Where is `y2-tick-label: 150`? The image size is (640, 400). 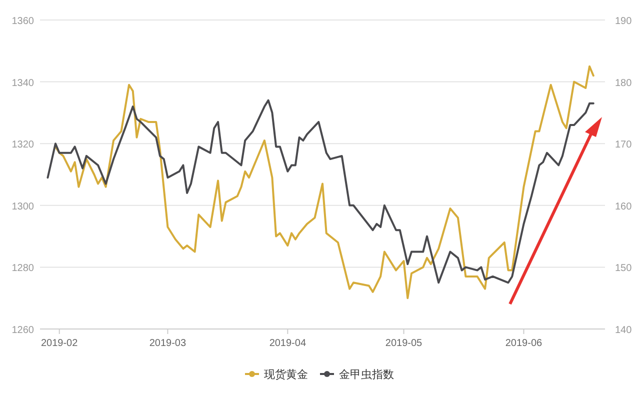 y2-tick-label: 150 is located at coordinates (623, 268).